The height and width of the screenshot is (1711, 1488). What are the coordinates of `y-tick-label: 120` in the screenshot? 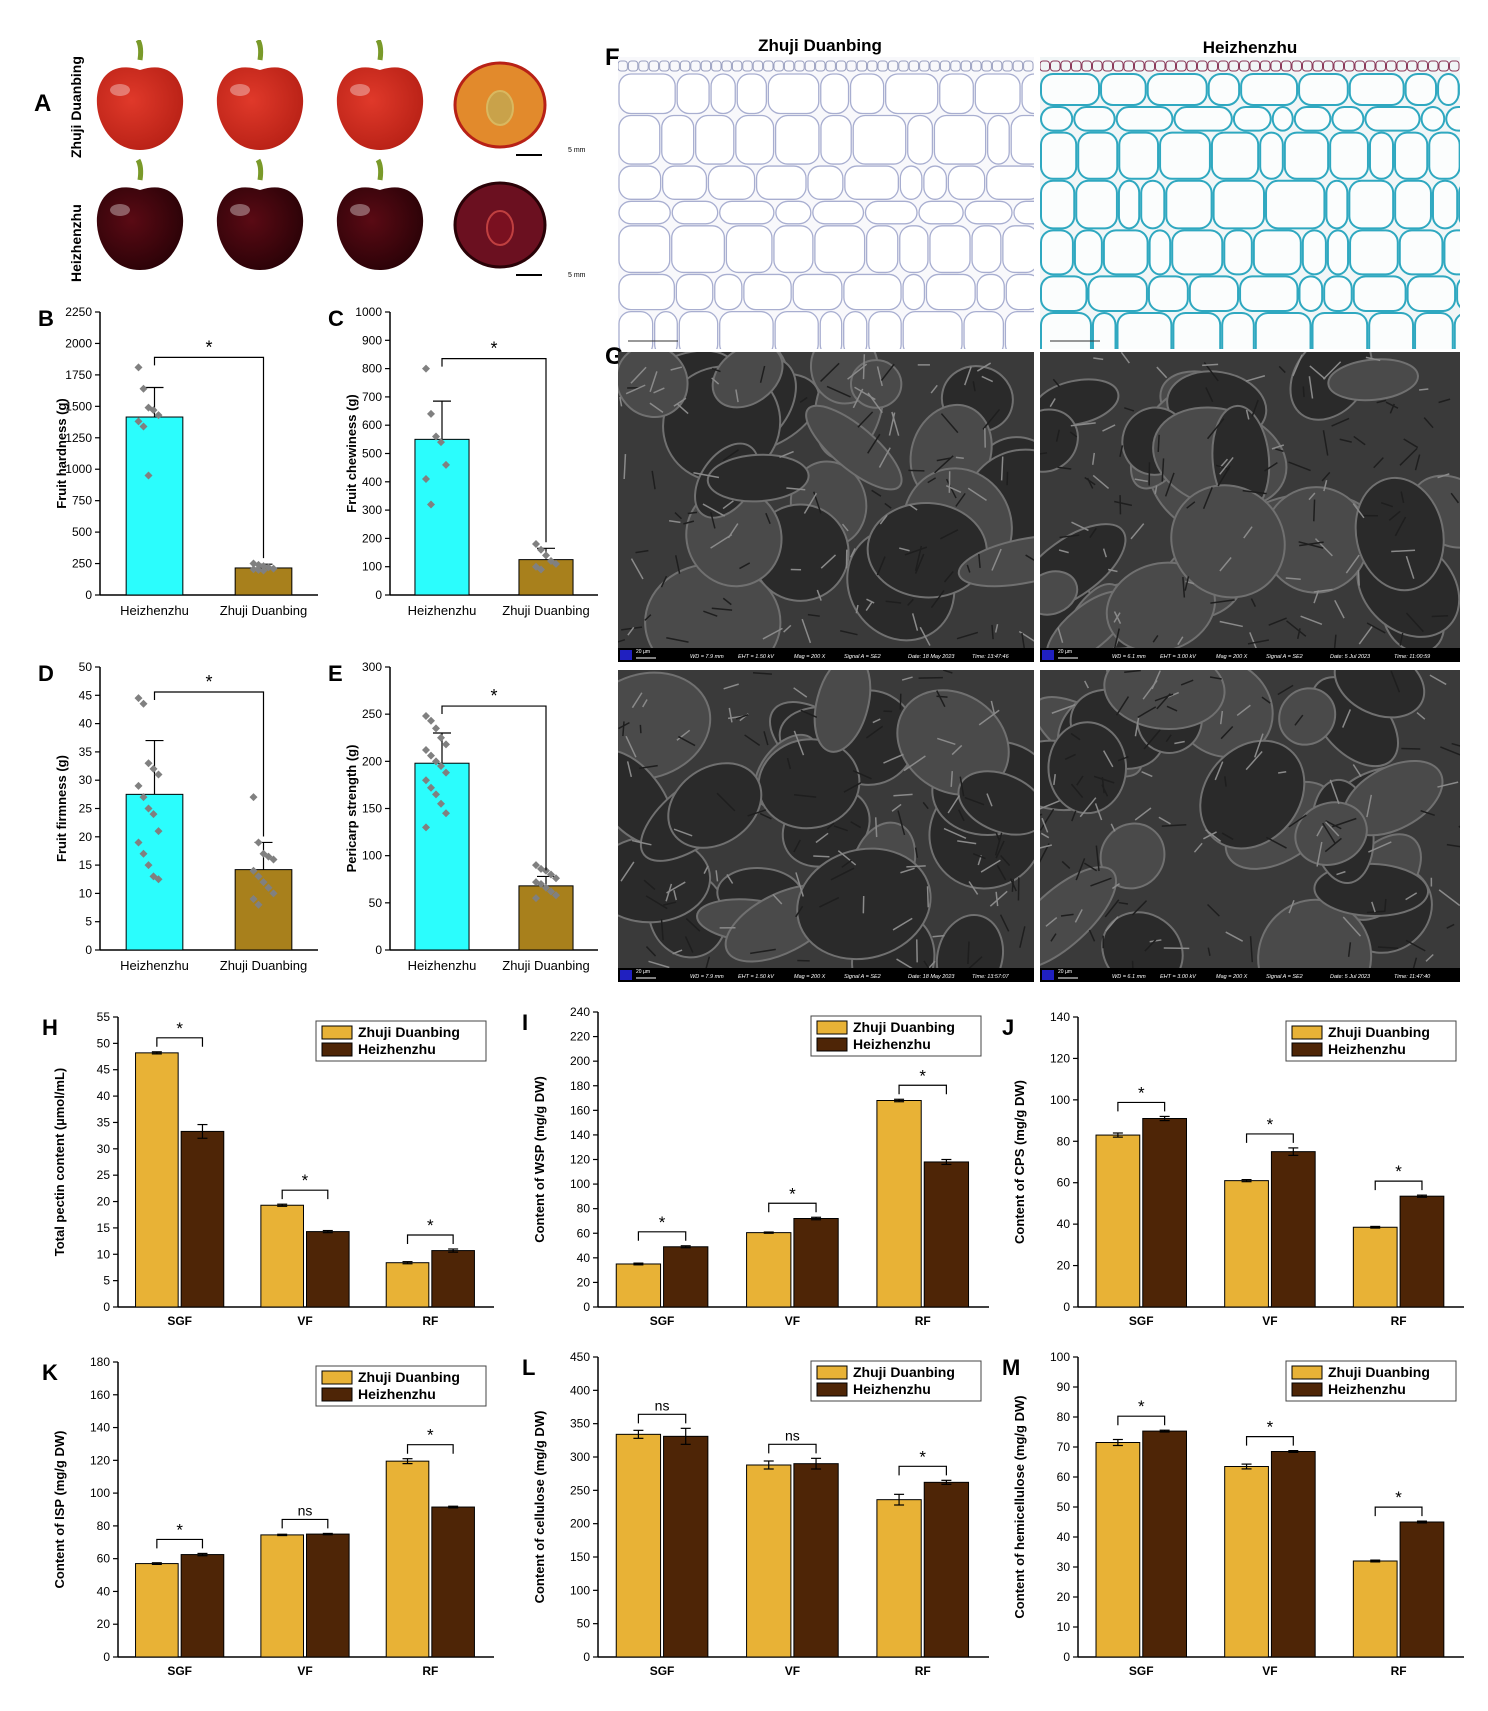 It's located at (100, 1460).